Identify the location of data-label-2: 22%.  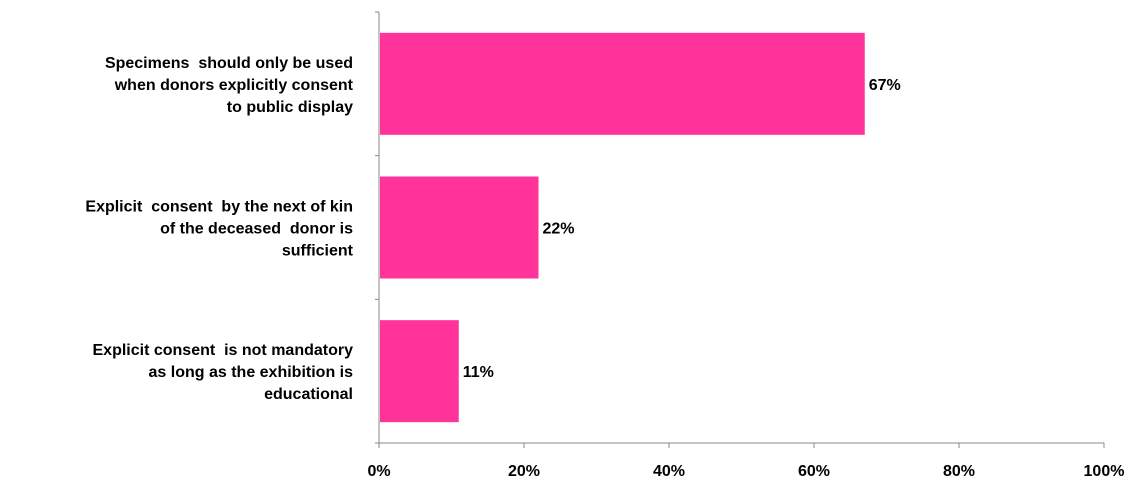
(559, 229).